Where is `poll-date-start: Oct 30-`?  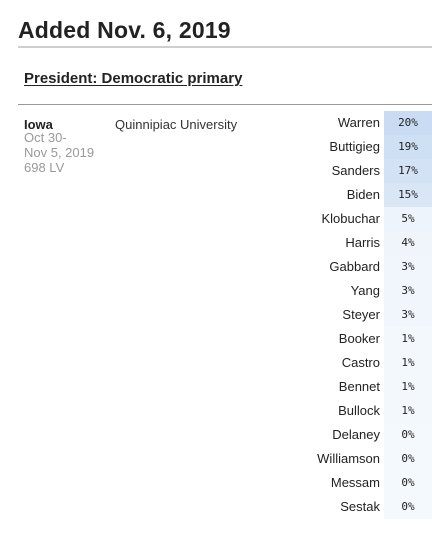 poll-date-start: Oct 30- is located at coordinates (45, 137).